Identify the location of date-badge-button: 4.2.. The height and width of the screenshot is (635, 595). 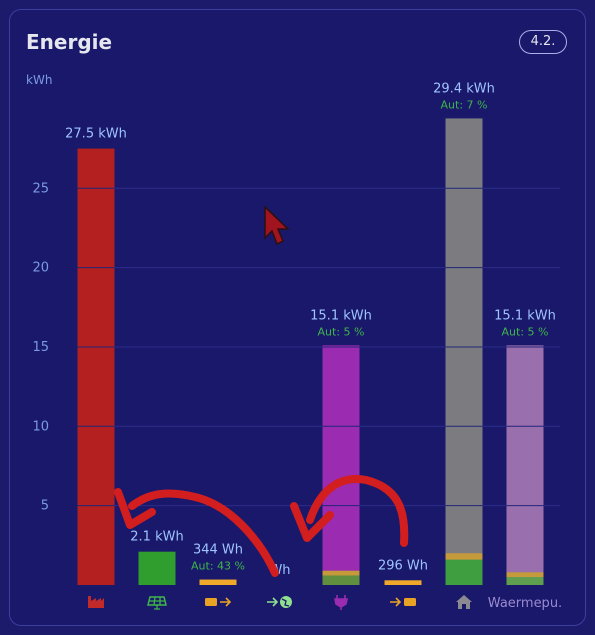
(543, 42).